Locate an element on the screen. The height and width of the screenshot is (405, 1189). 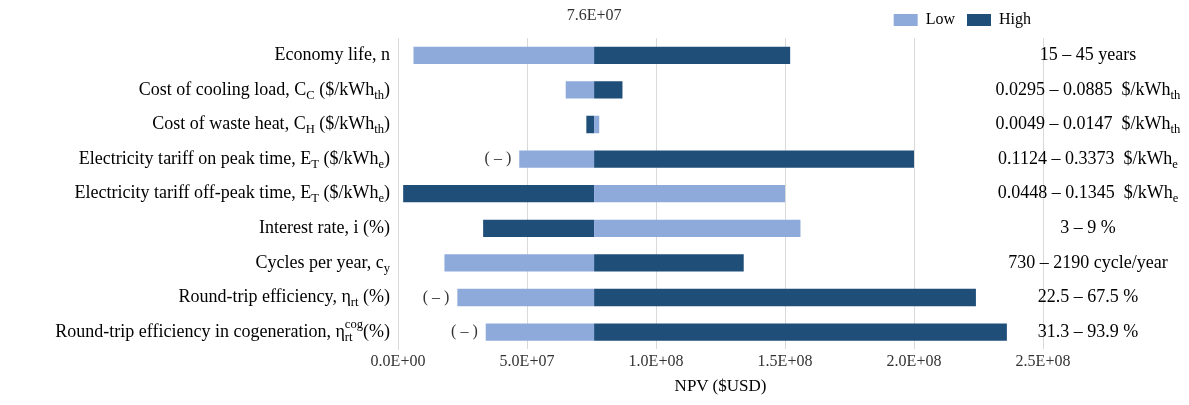
y-tick-label: Interest rate, i (%) is located at coordinates (325, 228).